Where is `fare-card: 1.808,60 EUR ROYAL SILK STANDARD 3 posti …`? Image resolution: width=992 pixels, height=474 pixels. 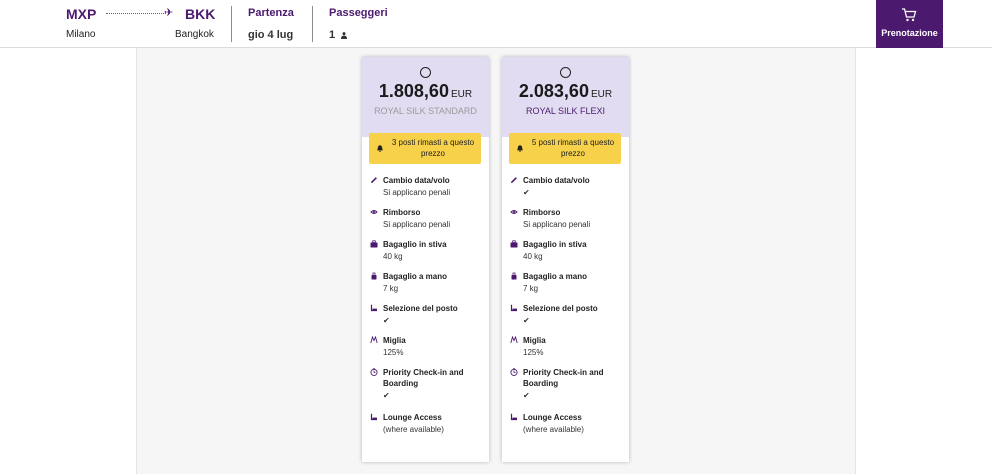 fare-card: 1.808,60 EUR ROYAL SILK STANDARD 3 posti … is located at coordinates (425, 259).